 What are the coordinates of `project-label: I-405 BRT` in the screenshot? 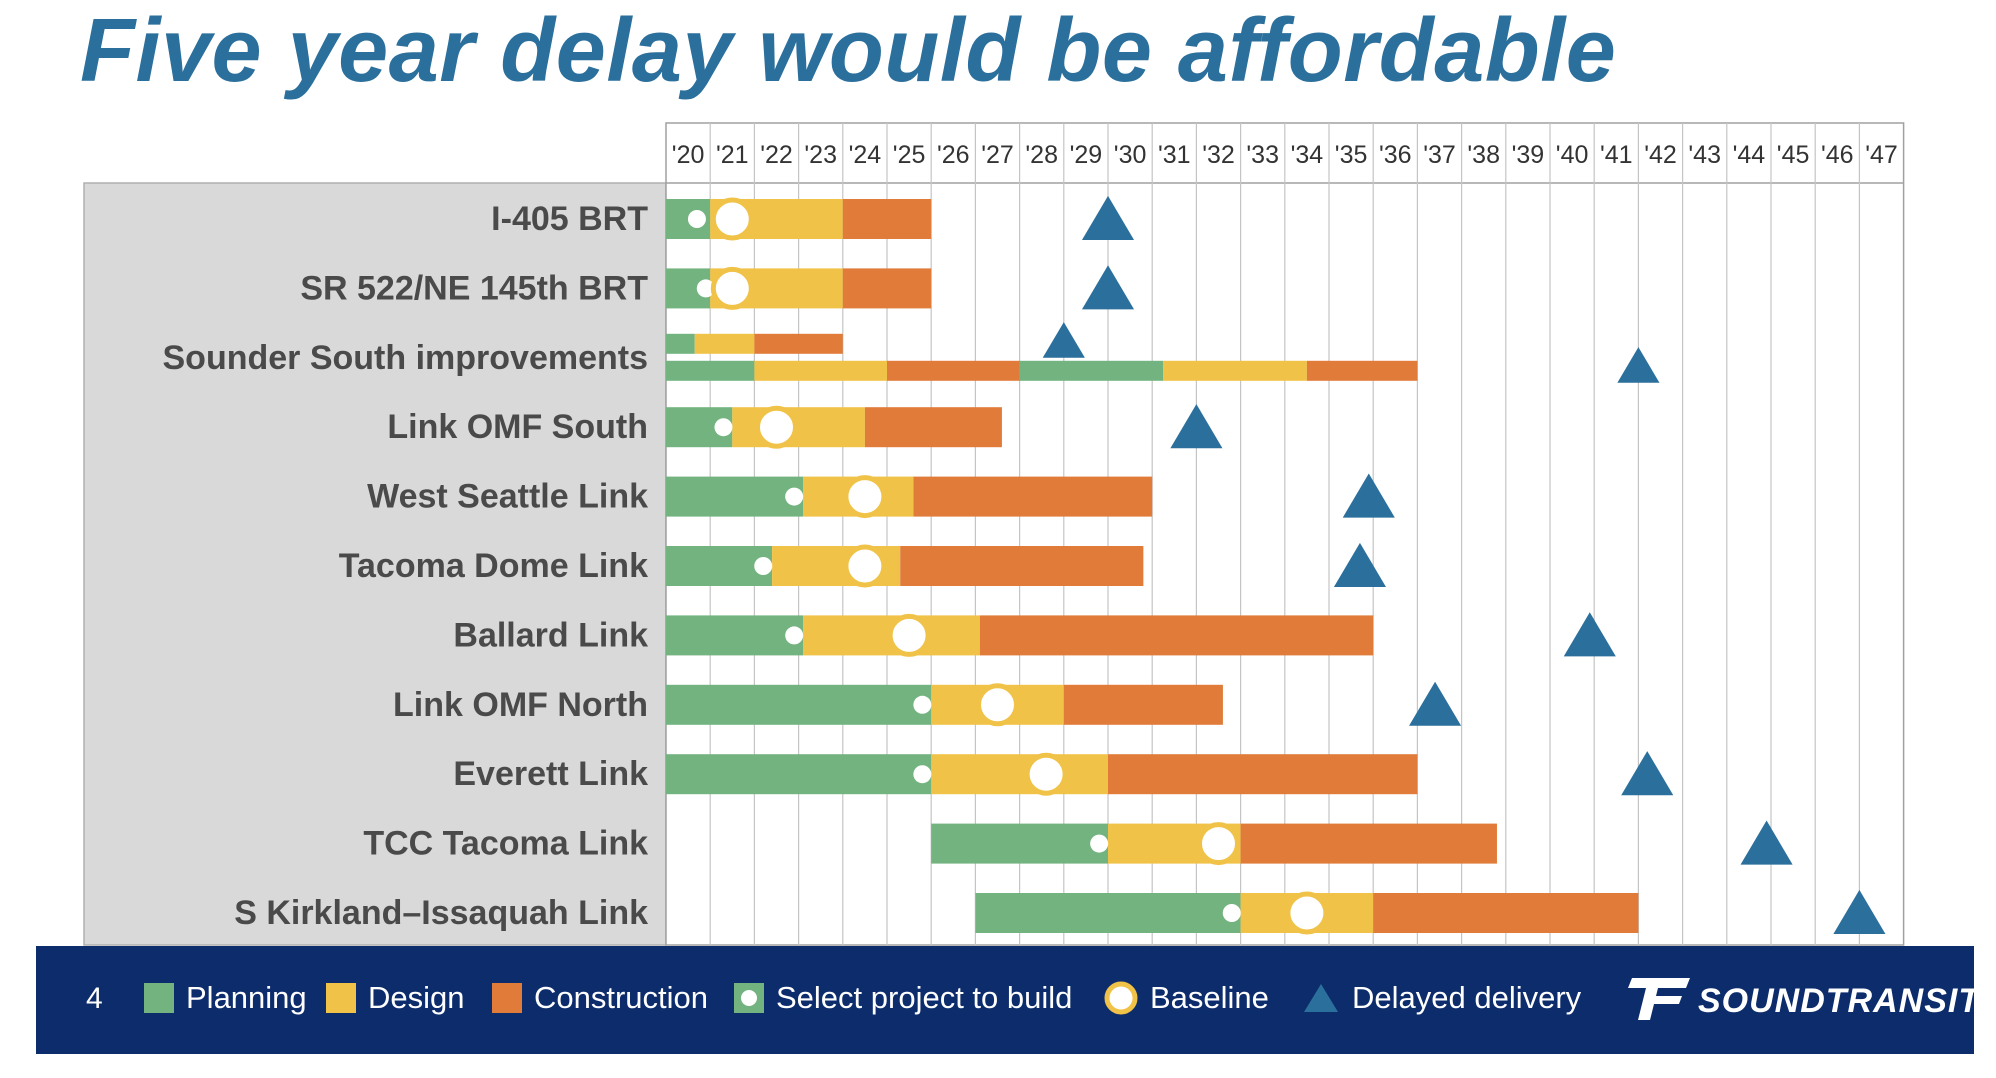 It's located at (569, 219).